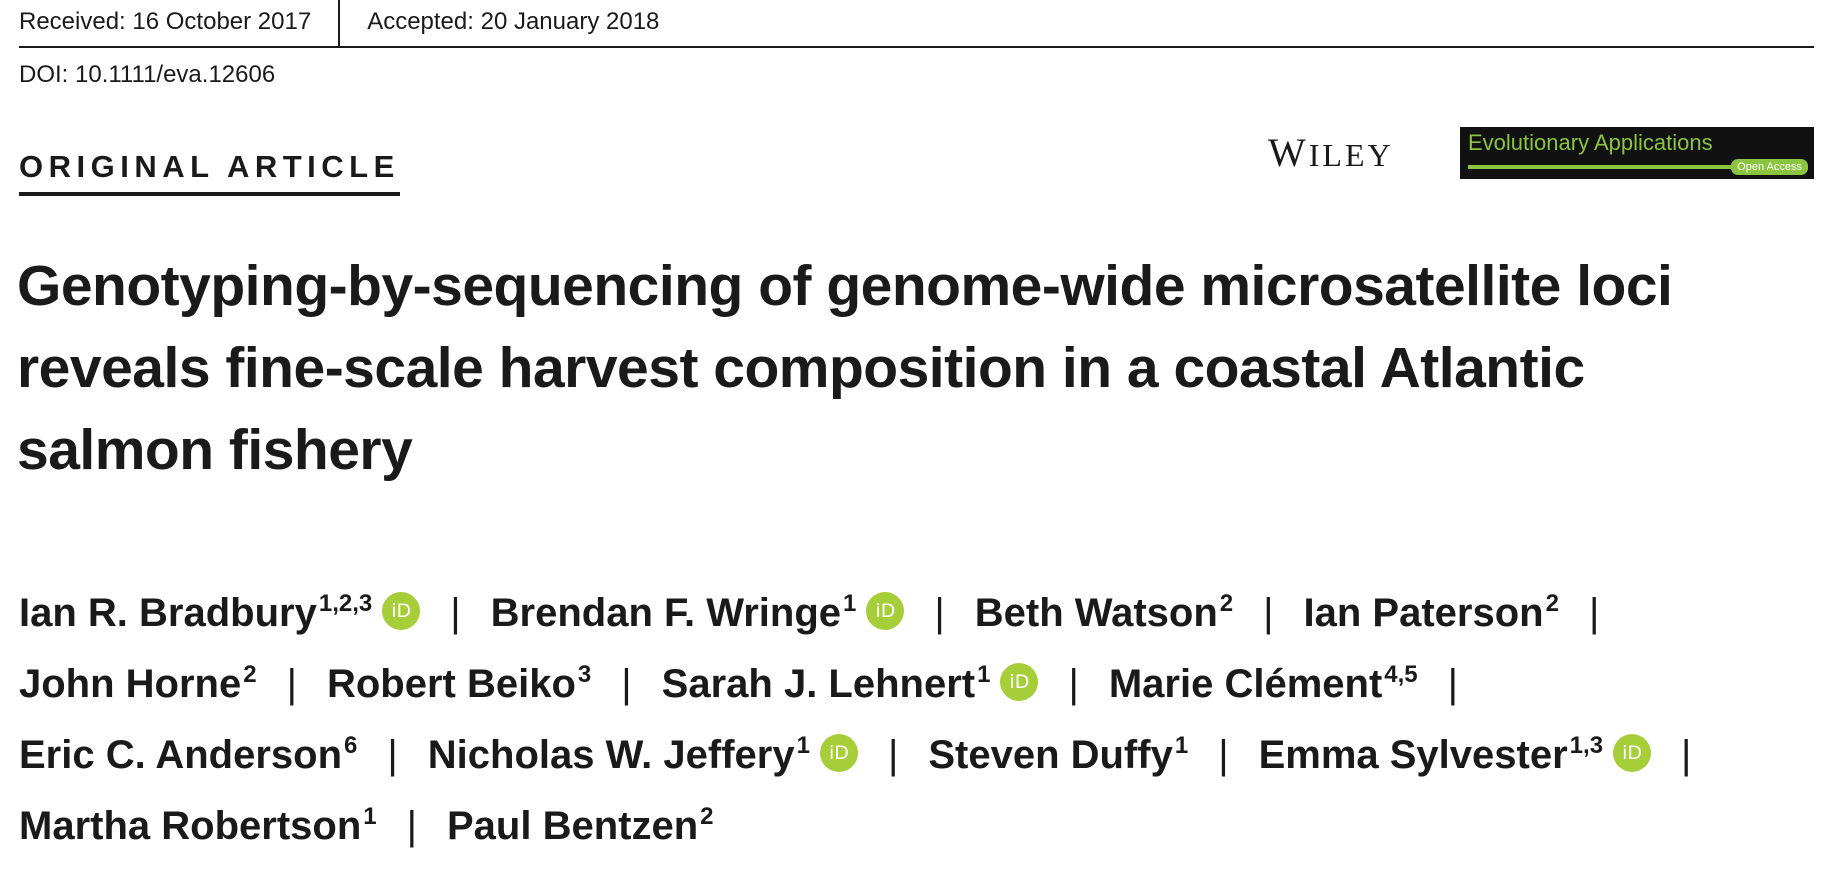 The width and height of the screenshot is (1828, 876). What do you see at coordinates (1050, 755) in the screenshot?
I see `author-name: Steven Duffy` at bounding box center [1050, 755].